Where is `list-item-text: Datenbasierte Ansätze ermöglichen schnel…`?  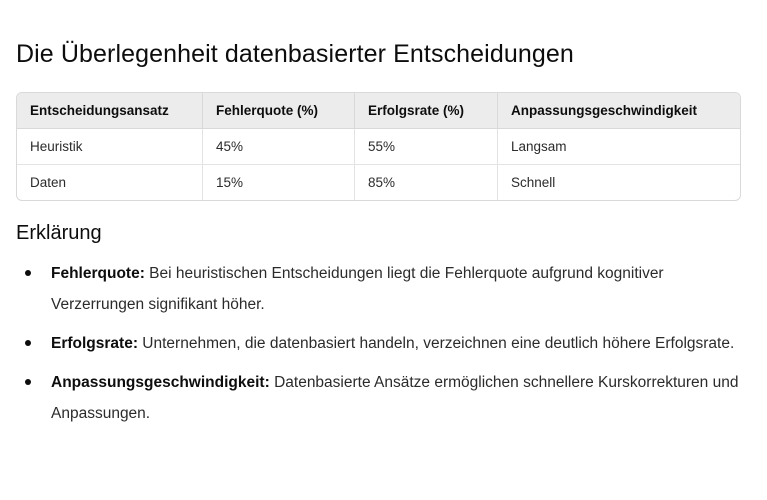 list-item-text: Datenbasierte Ansätze ermöglichen schnel… is located at coordinates (395, 398).